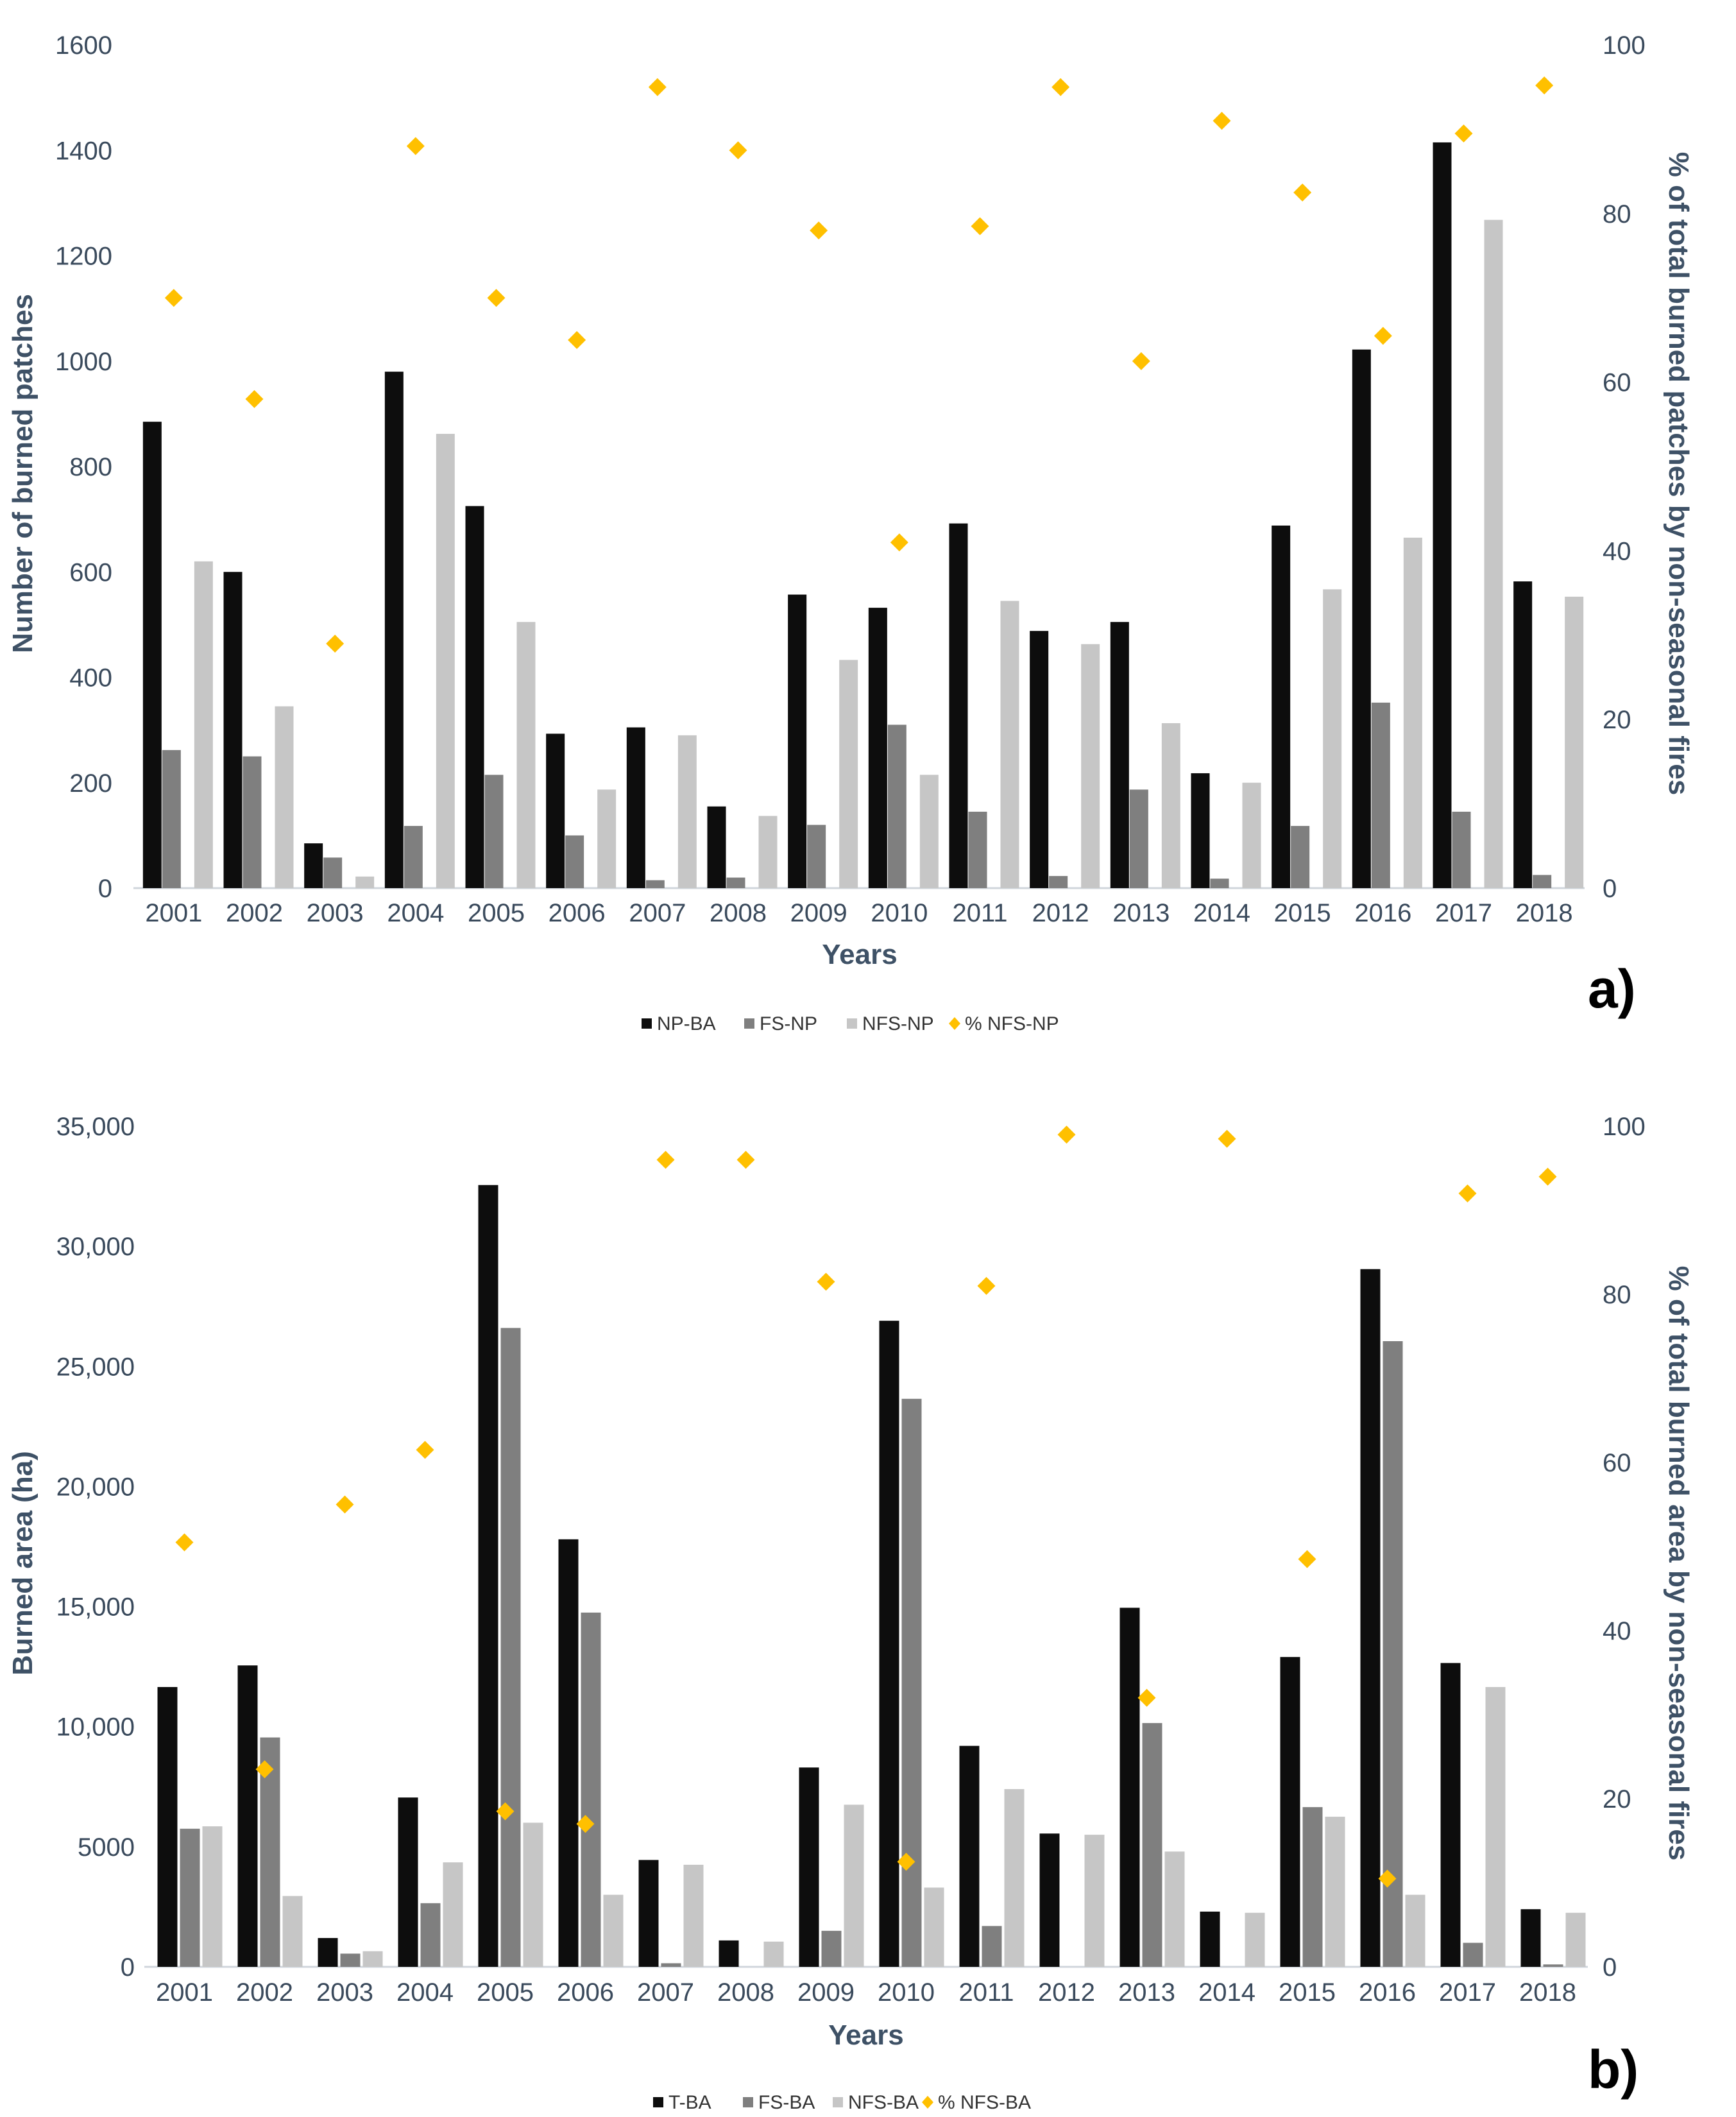 This screenshot has height=2117, width=1736. What do you see at coordinates (986, 1285) in the screenshot?
I see `chart-b-percent-point-2011` at bounding box center [986, 1285].